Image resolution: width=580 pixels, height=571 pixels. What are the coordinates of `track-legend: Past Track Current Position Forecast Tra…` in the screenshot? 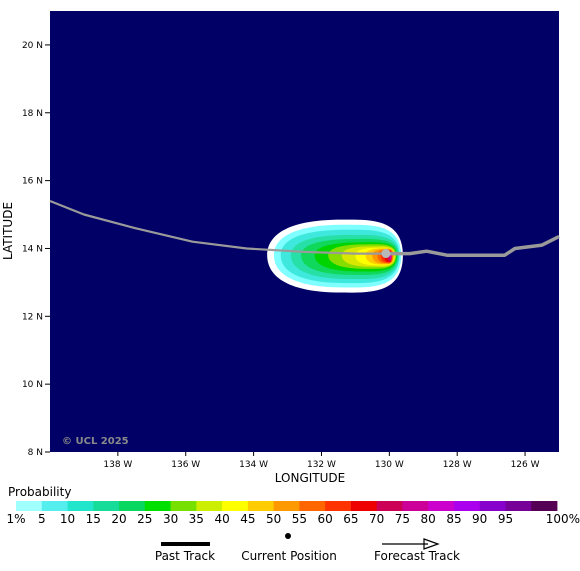 It's located at (307, 548).